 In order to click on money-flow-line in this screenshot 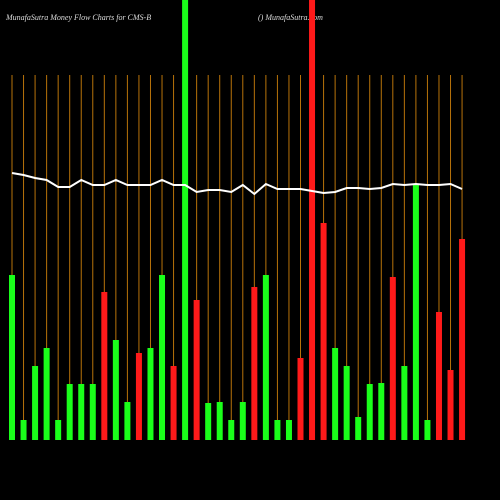, I will do `click(237, 184)`.